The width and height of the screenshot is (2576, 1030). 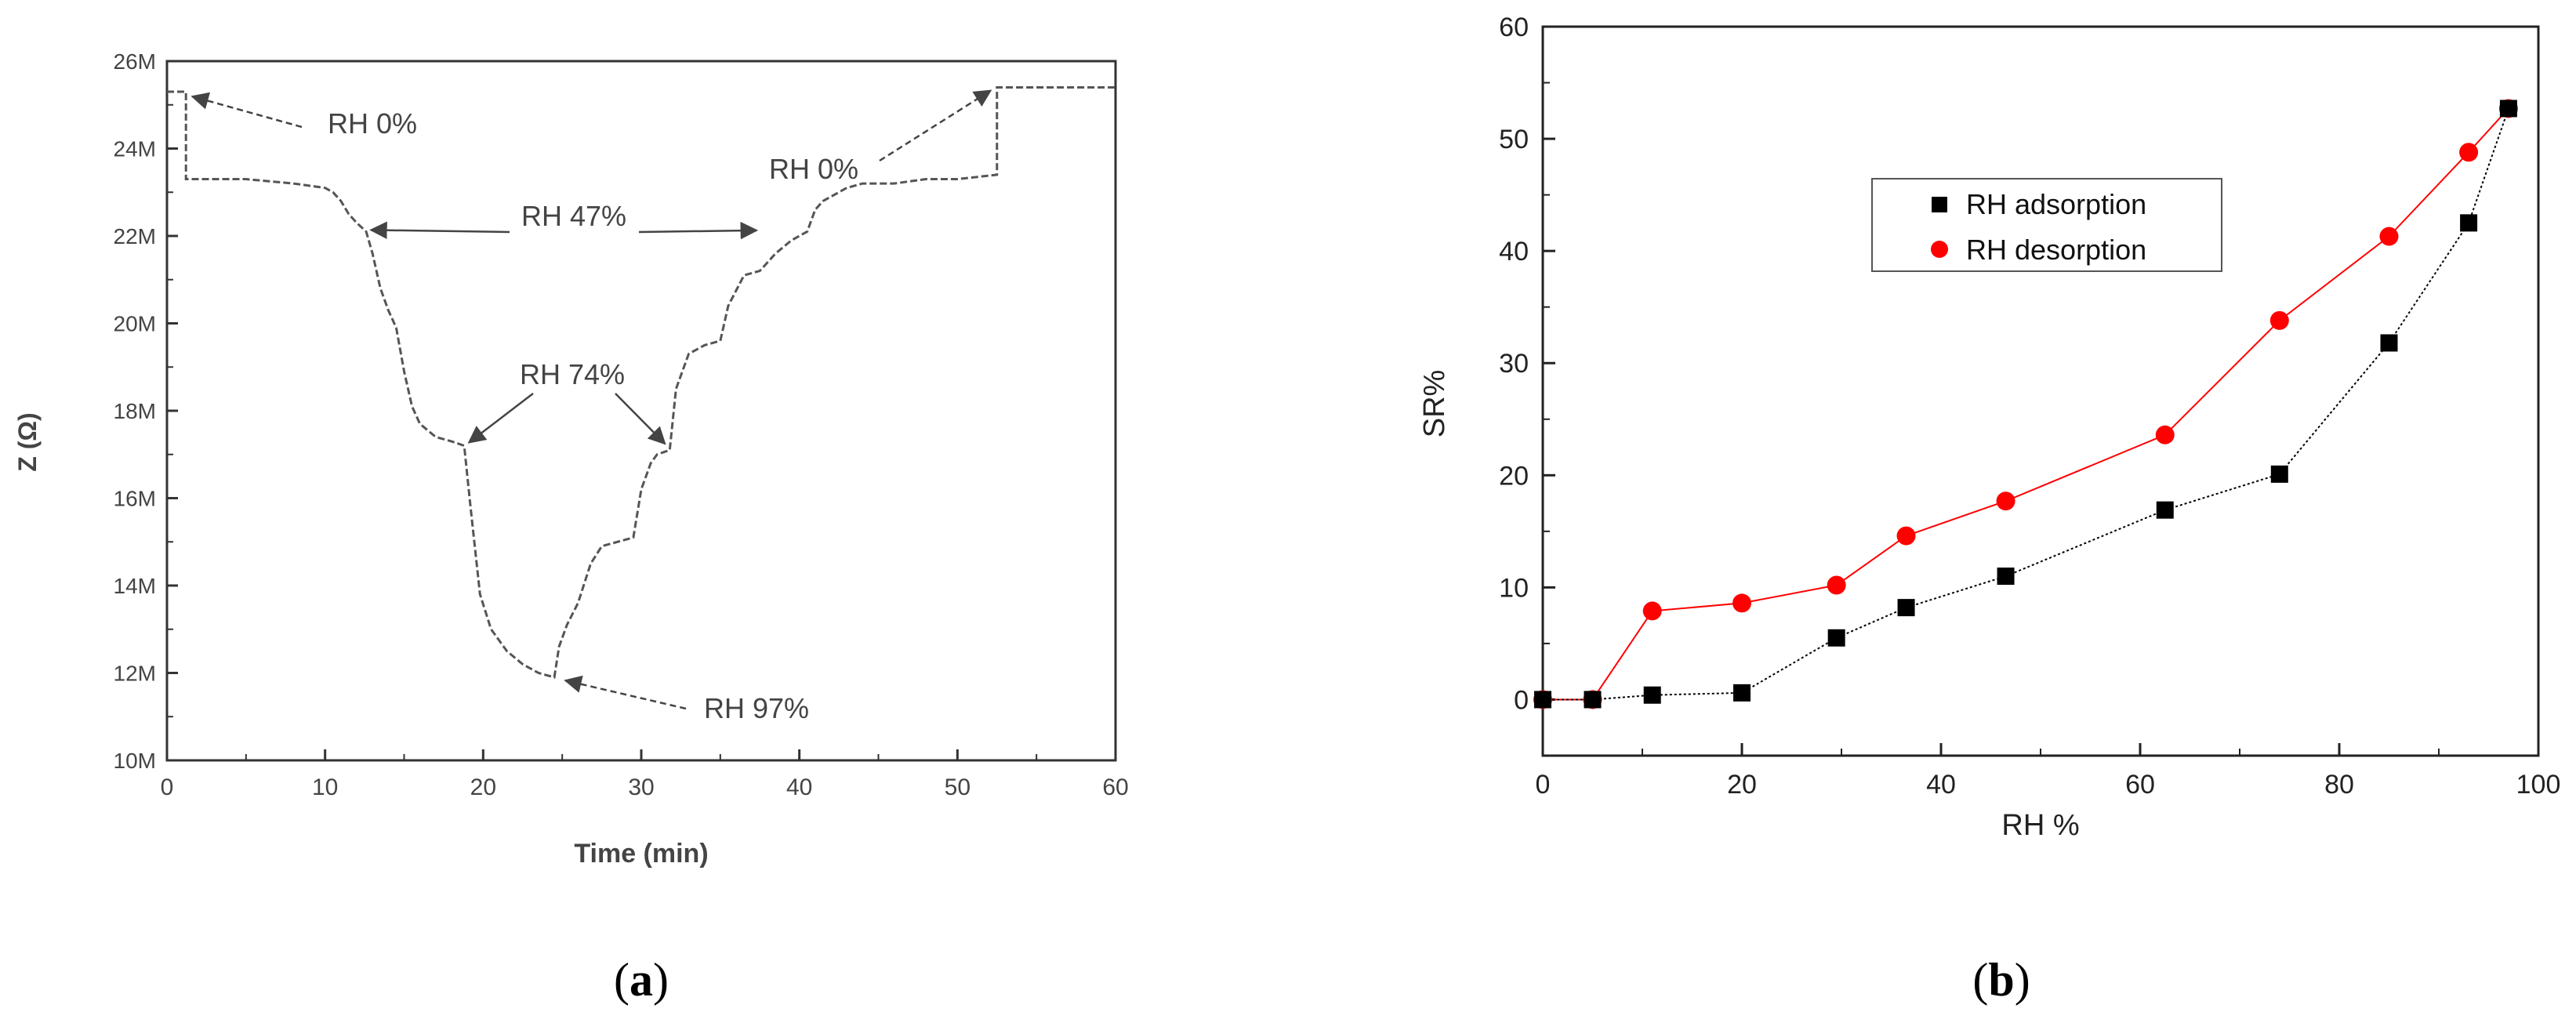 I want to click on chart-a-x-tick-label: 0, so click(x=167, y=787).